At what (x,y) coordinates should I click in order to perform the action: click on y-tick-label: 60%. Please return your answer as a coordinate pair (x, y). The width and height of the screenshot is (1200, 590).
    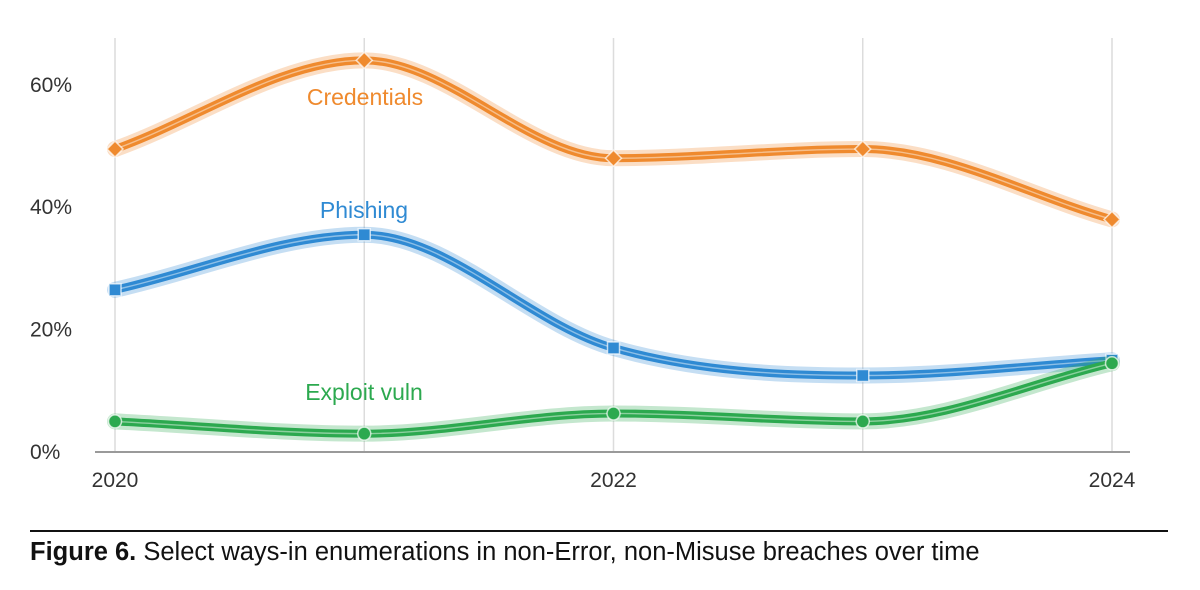
    Looking at the image, I should click on (51, 85).